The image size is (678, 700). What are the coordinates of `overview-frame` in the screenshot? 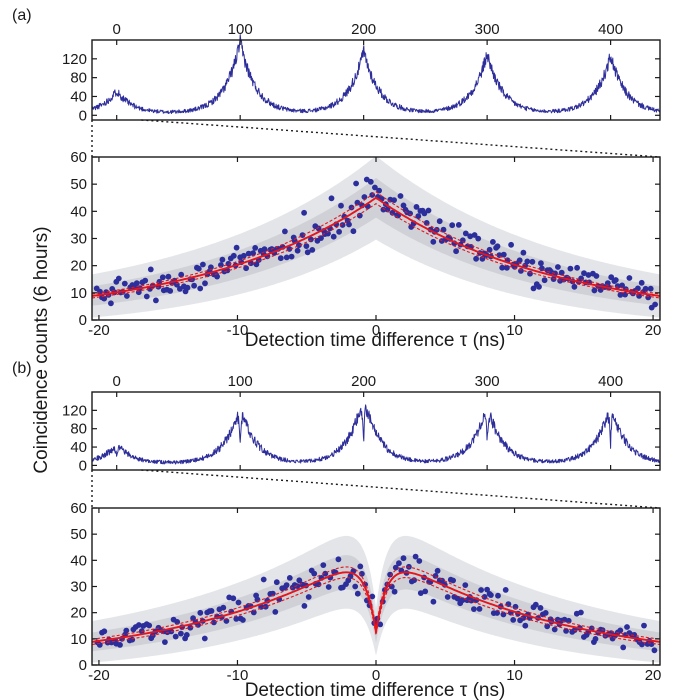 It's located at (376, 80).